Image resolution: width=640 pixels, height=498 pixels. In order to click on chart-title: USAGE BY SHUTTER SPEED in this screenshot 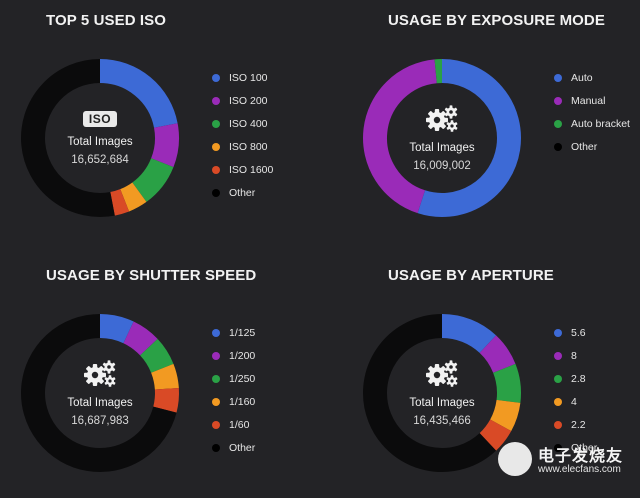, I will do `click(151, 275)`.